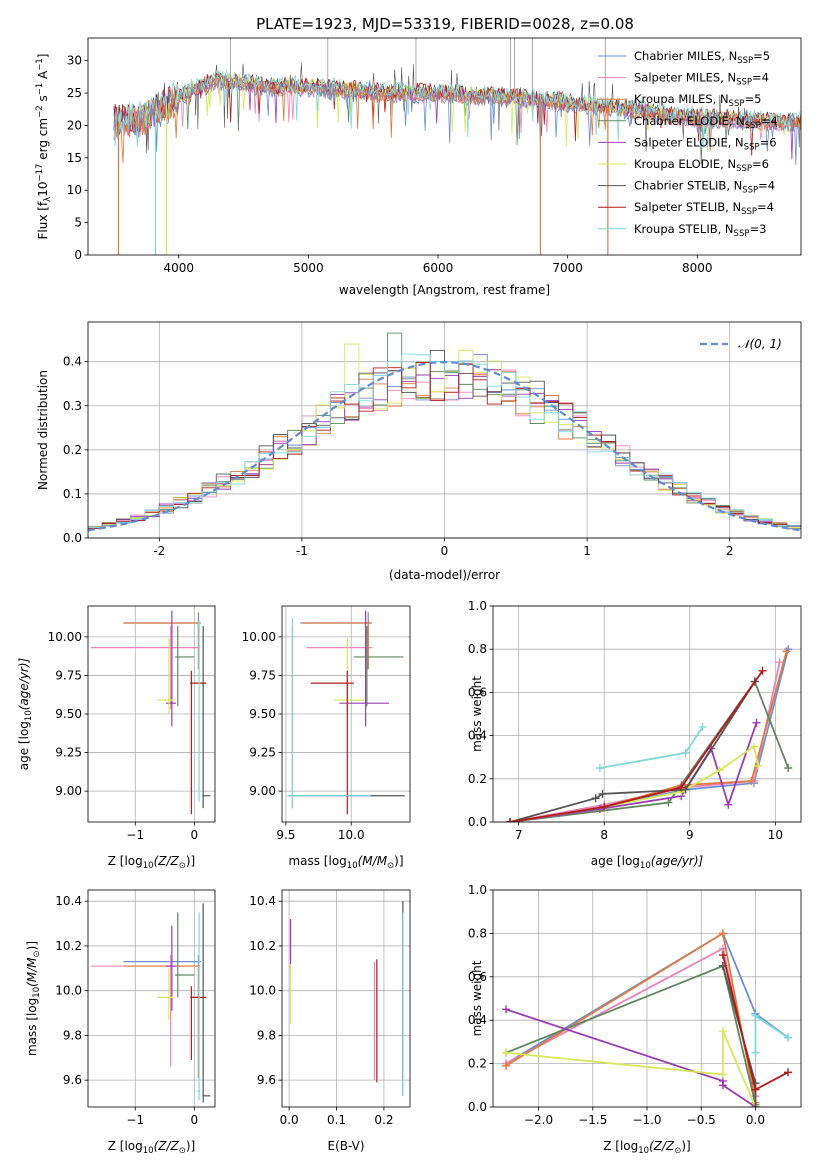  I want to click on weight_vs_Z-grid, so click(647, 998).